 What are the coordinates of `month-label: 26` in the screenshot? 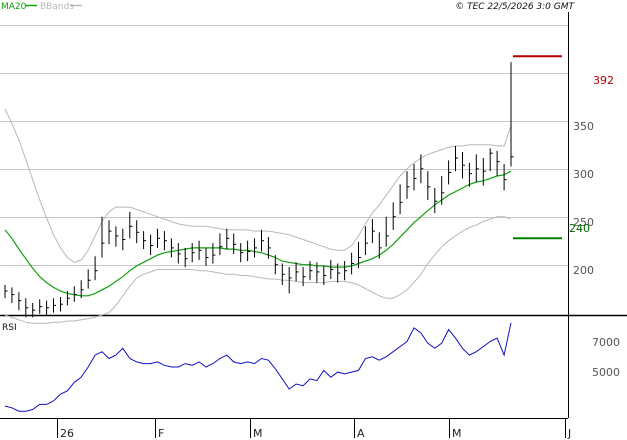 It's located at (67, 433).